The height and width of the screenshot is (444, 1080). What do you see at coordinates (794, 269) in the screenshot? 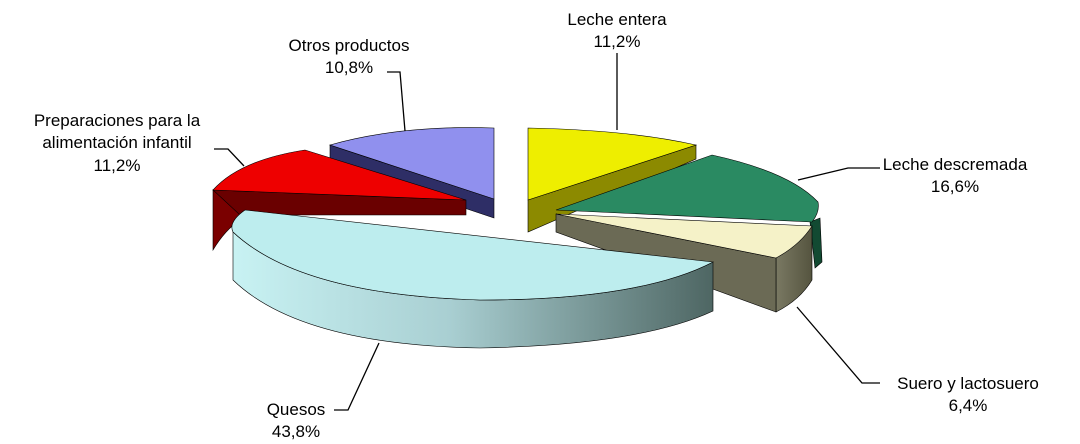
I see `slice-suero-side-front` at bounding box center [794, 269].